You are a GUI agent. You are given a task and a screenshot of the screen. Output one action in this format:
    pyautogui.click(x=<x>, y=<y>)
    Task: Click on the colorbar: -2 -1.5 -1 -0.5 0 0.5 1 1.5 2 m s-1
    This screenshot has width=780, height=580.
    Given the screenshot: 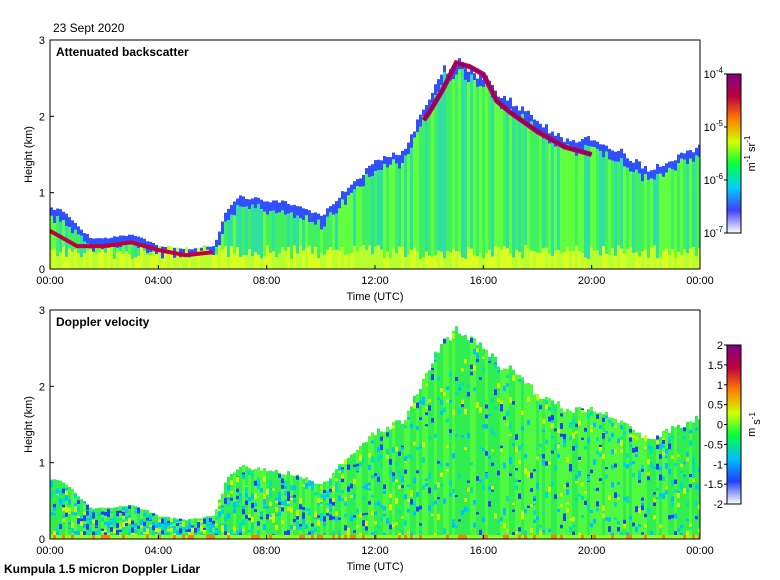 What is the action you would take?
    pyautogui.click(x=733, y=425)
    